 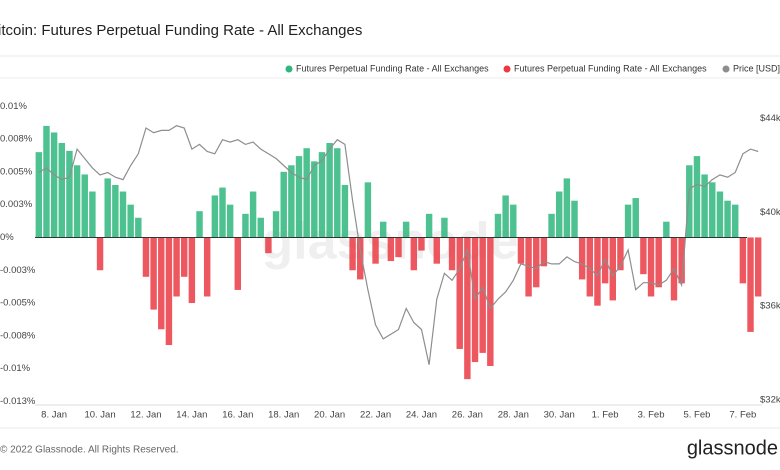 What do you see at coordinates (18, 303) in the screenshot?
I see `y-tick-label: -0.005%` at bounding box center [18, 303].